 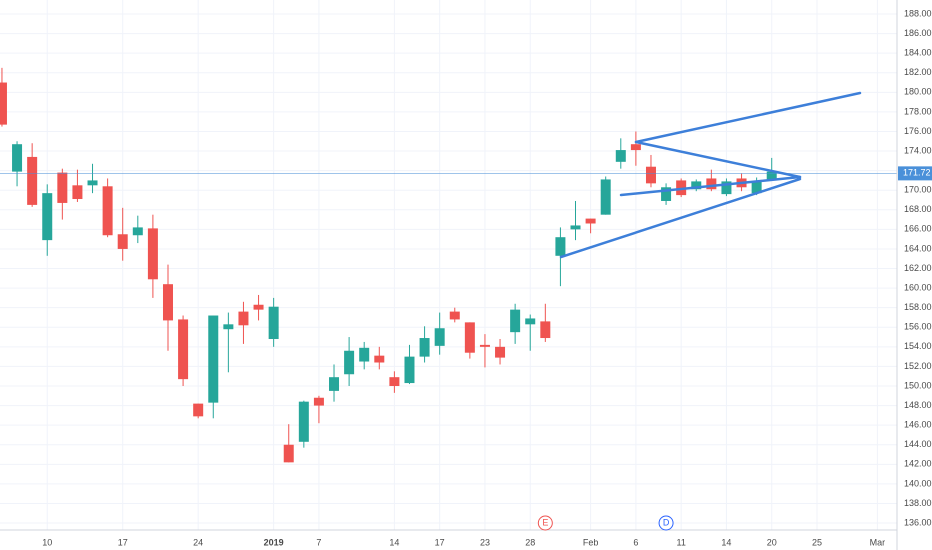 What do you see at coordinates (918, 522) in the screenshot?
I see `y-tick-label: 136.00` at bounding box center [918, 522].